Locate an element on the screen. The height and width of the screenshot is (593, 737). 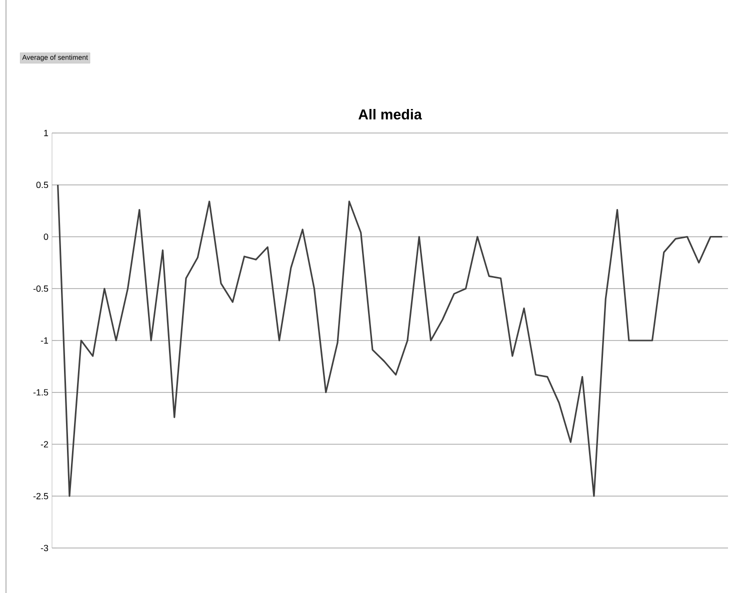
y-tick-label: 1 is located at coordinates (46, 133).